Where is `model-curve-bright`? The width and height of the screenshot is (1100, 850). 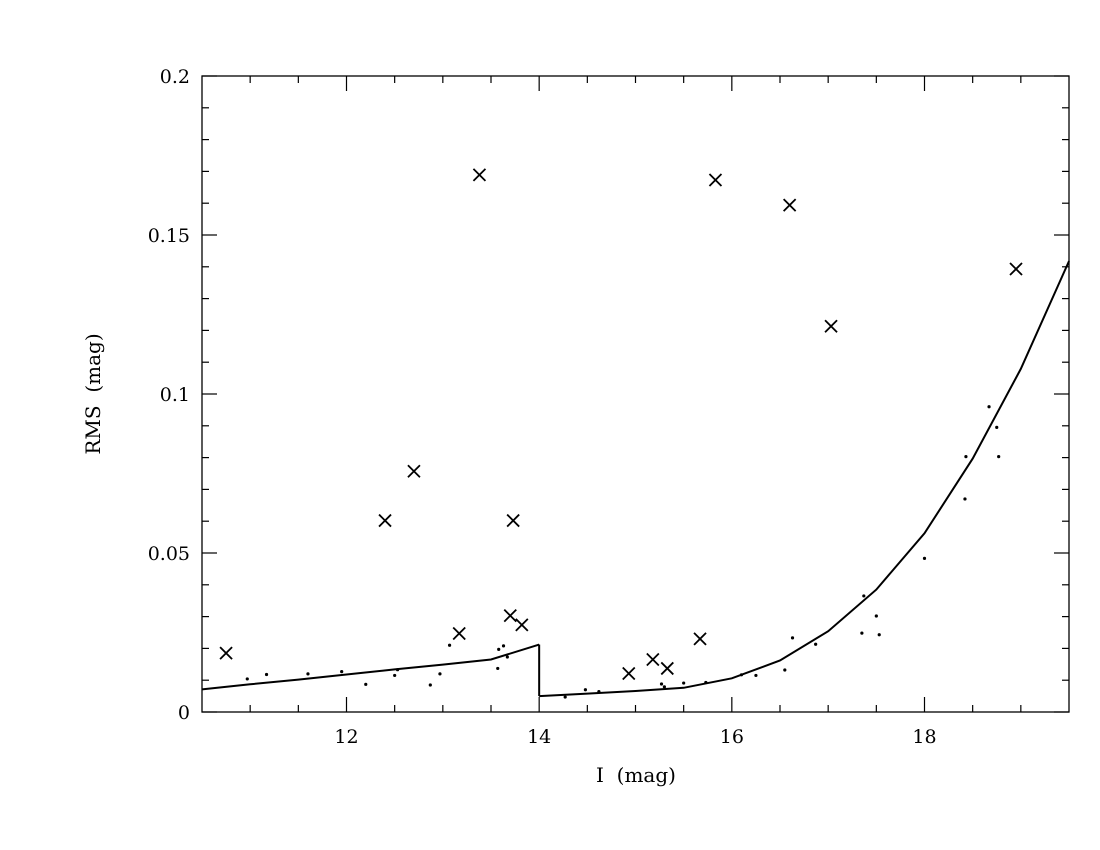 model-curve-bright is located at coordinates (370, 667).